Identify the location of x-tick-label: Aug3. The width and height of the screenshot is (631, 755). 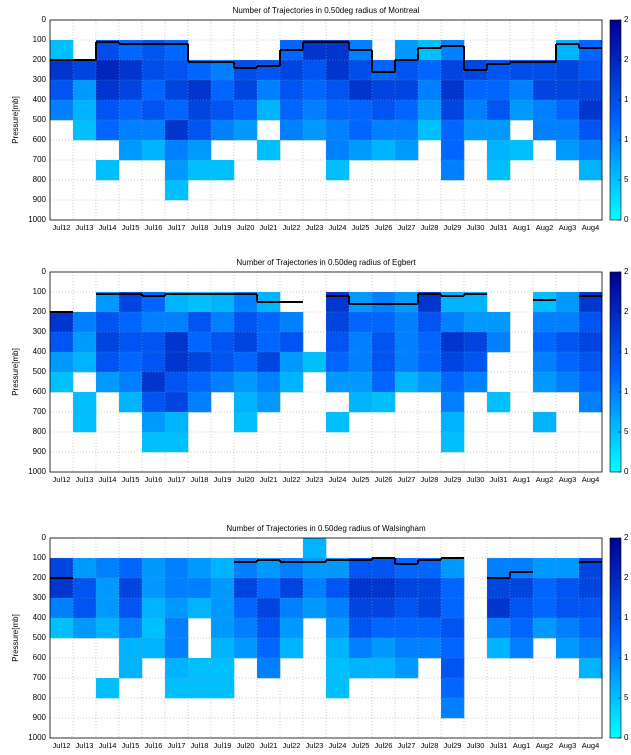
(568, 227).